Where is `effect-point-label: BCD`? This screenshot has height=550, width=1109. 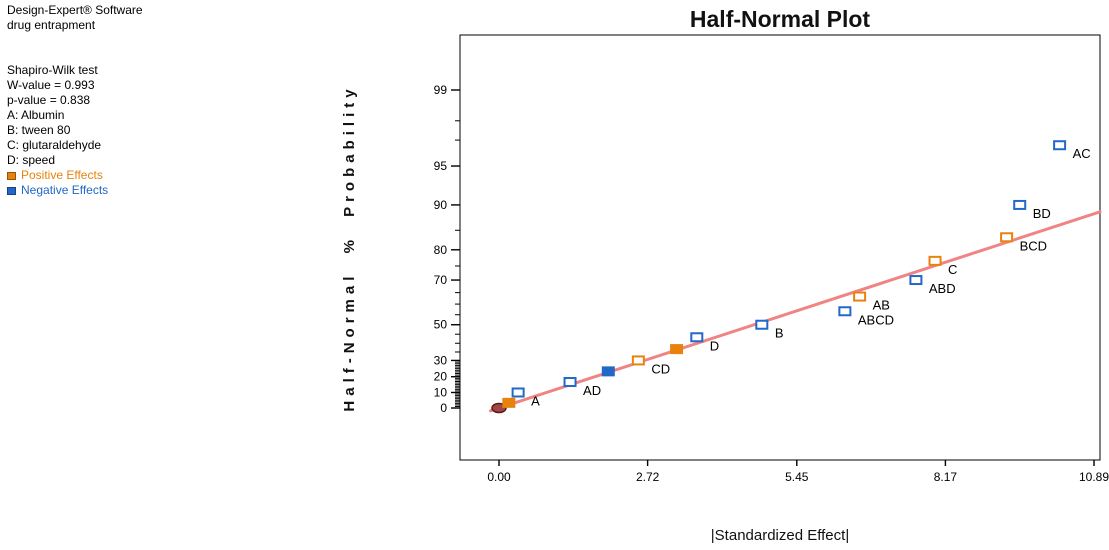 effect-point-label: BCD is located at coordinates (1033, 245).